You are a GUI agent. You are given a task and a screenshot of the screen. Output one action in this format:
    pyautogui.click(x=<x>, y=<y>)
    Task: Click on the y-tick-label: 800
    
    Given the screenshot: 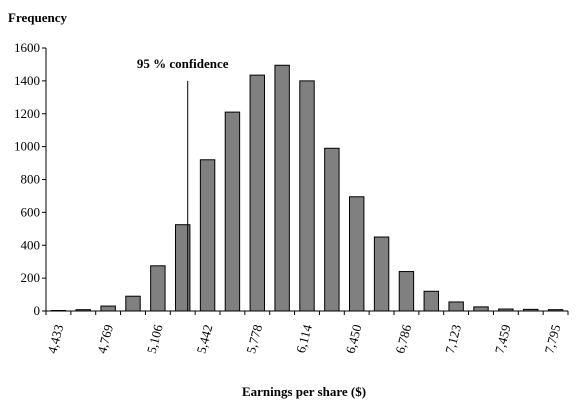 What is the action you would take?
    pyautogui.click(x=31, y=179)
    